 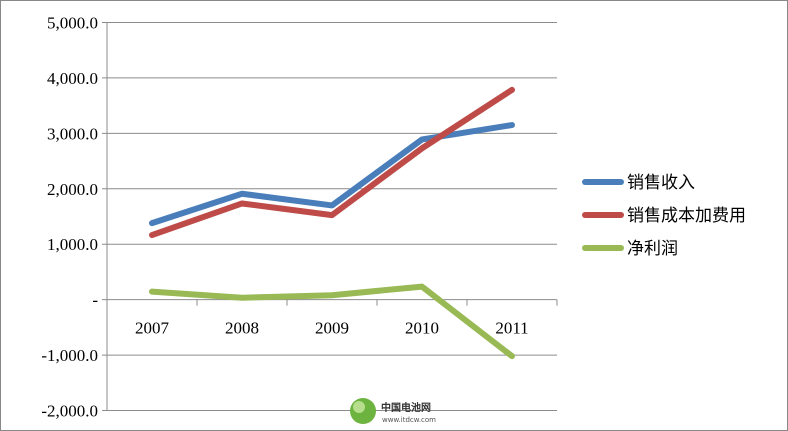 I want to click on watermark-name: 中国电池网, so click(x=406, y=407).